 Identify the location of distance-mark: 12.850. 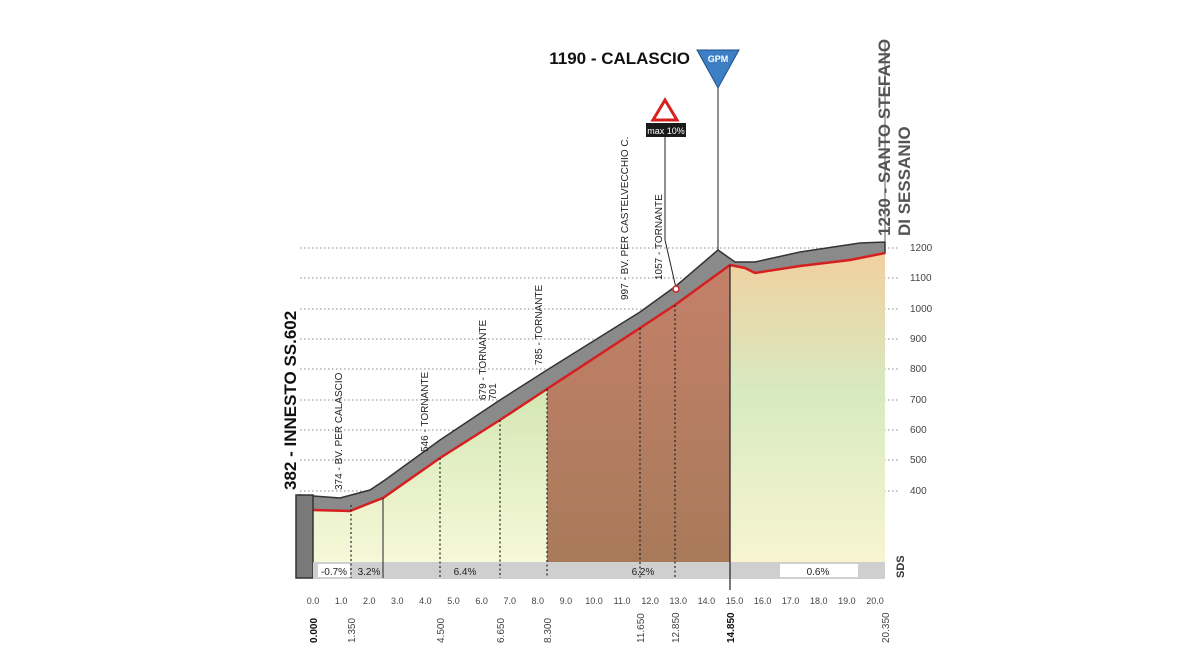
(676, 627).